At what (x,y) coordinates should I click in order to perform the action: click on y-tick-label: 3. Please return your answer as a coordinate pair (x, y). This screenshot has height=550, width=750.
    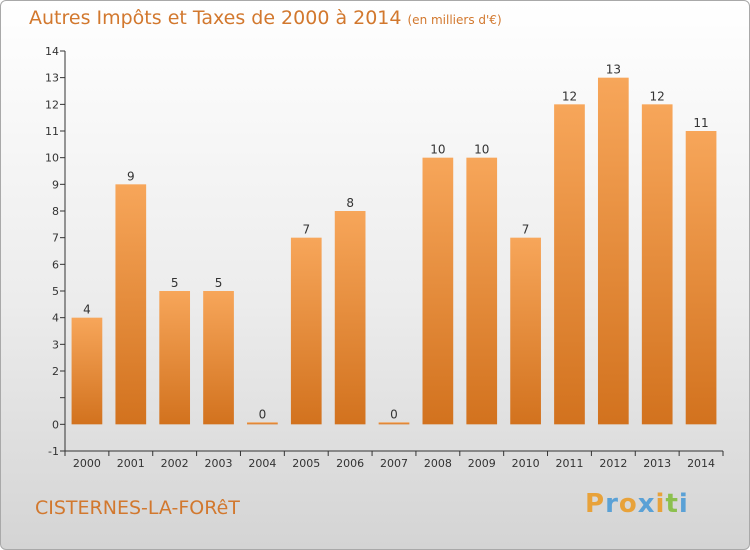
    Looking at the image, I should click on (55, 344).